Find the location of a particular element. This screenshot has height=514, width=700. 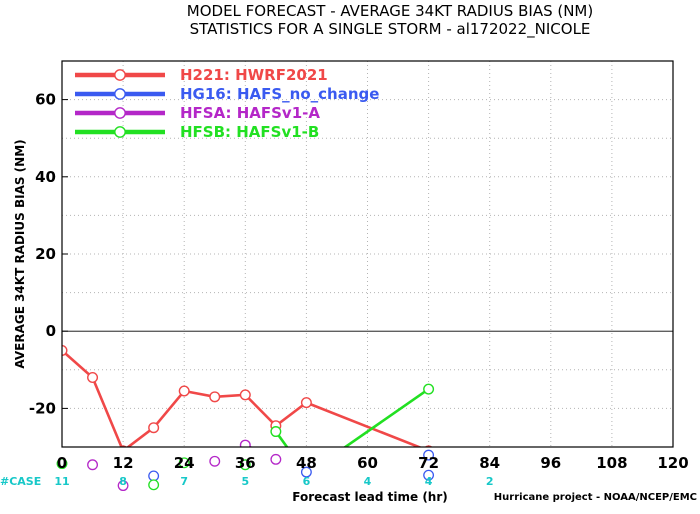

credit-text: Hurricane project - NOAA/NCEP/EMC is located at coordinates (595, 497).